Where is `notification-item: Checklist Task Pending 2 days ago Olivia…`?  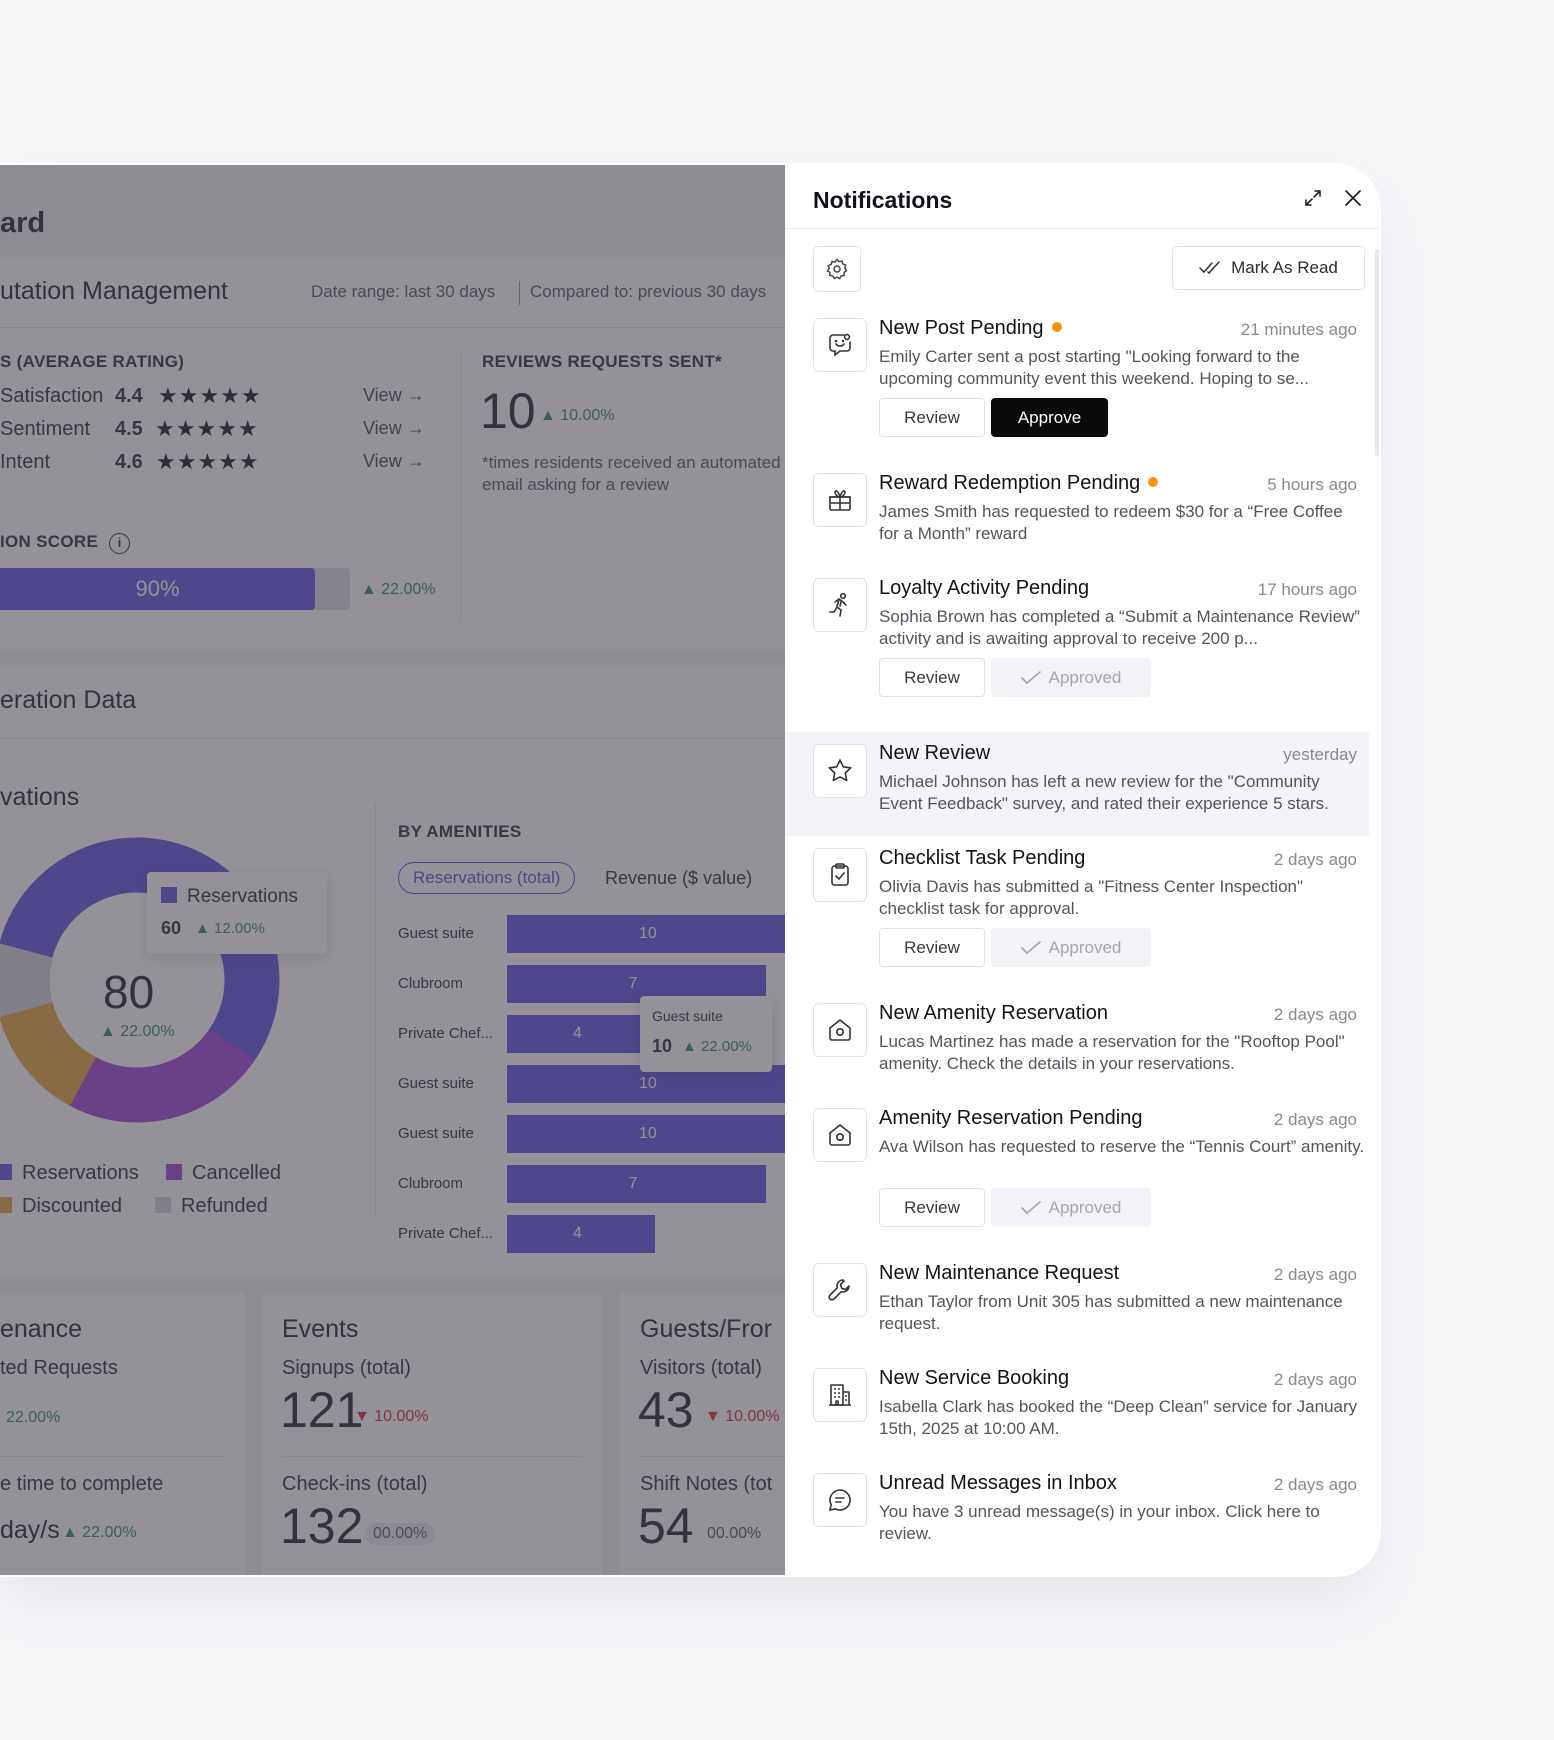 notification-item: Checklist Task Pending 2 days ago Olivia… is located at coordinates (1077, 920).